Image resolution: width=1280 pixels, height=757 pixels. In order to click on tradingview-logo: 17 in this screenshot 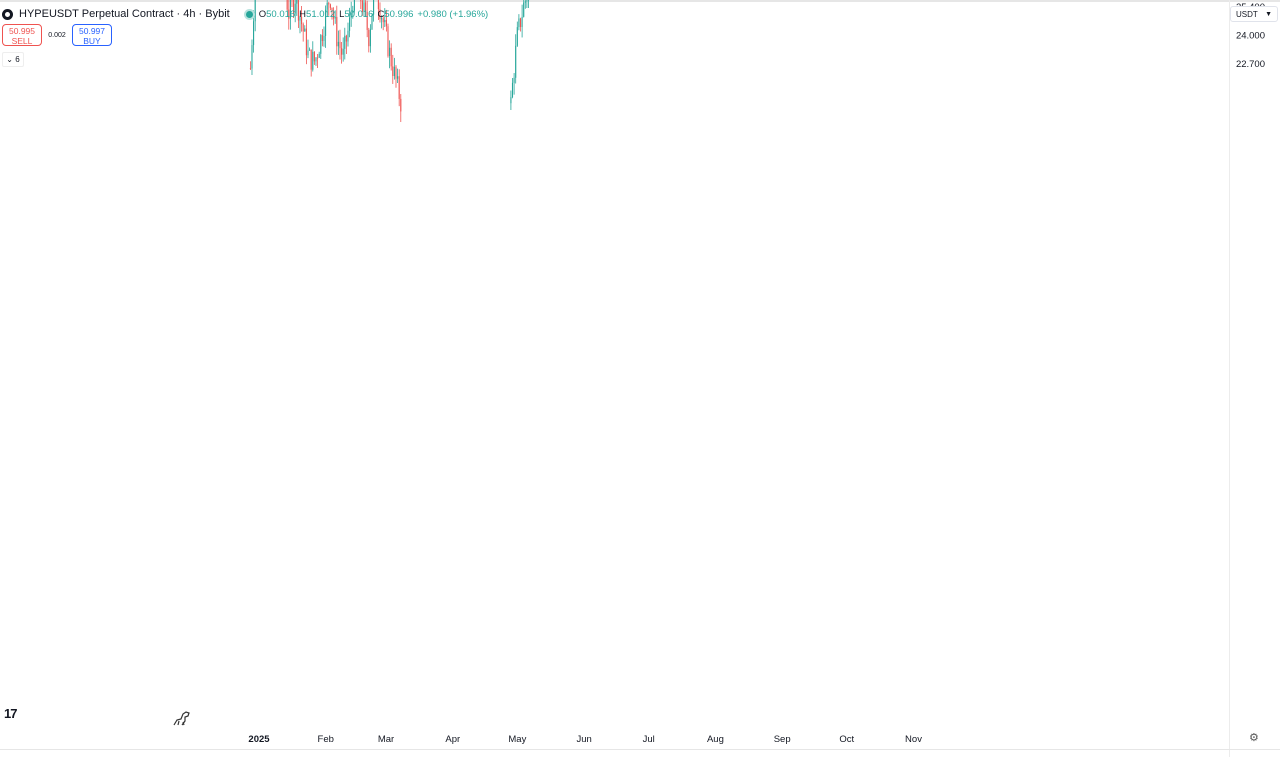, I will do `click(11, 713)`.